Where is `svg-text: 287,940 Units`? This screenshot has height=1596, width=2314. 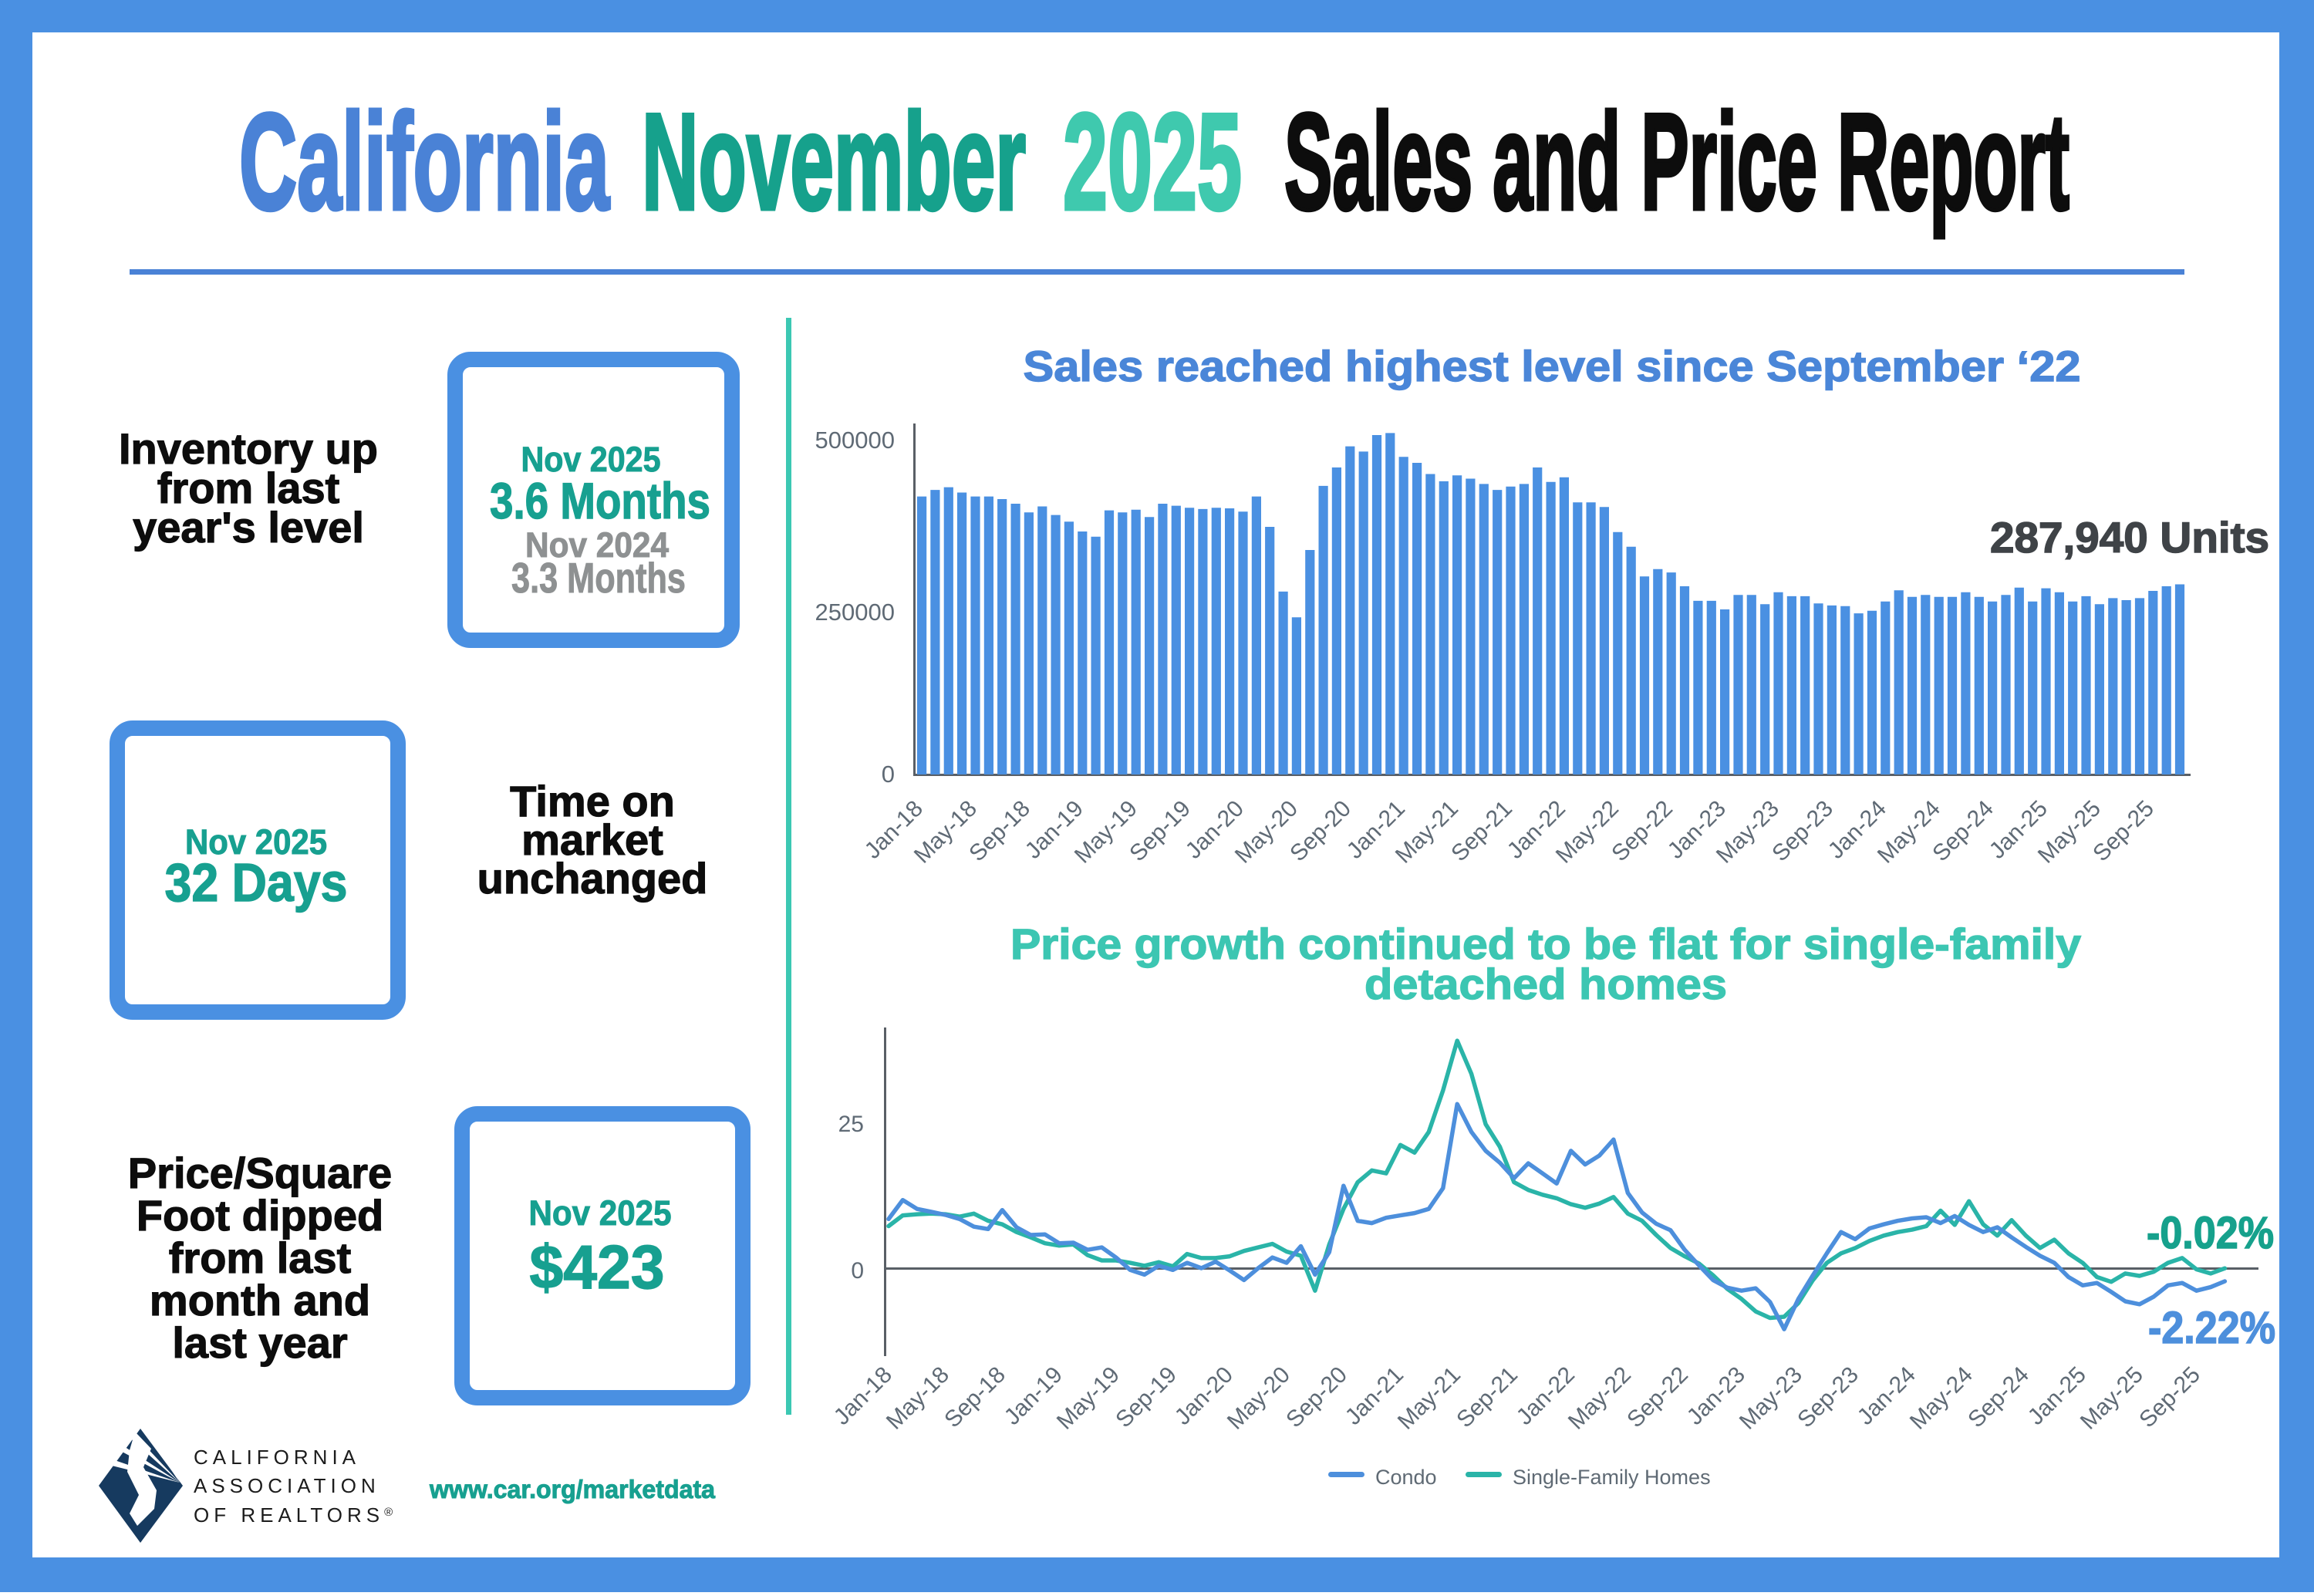 svg-text: 287,940 Units is located at coordinates (2129, 537).